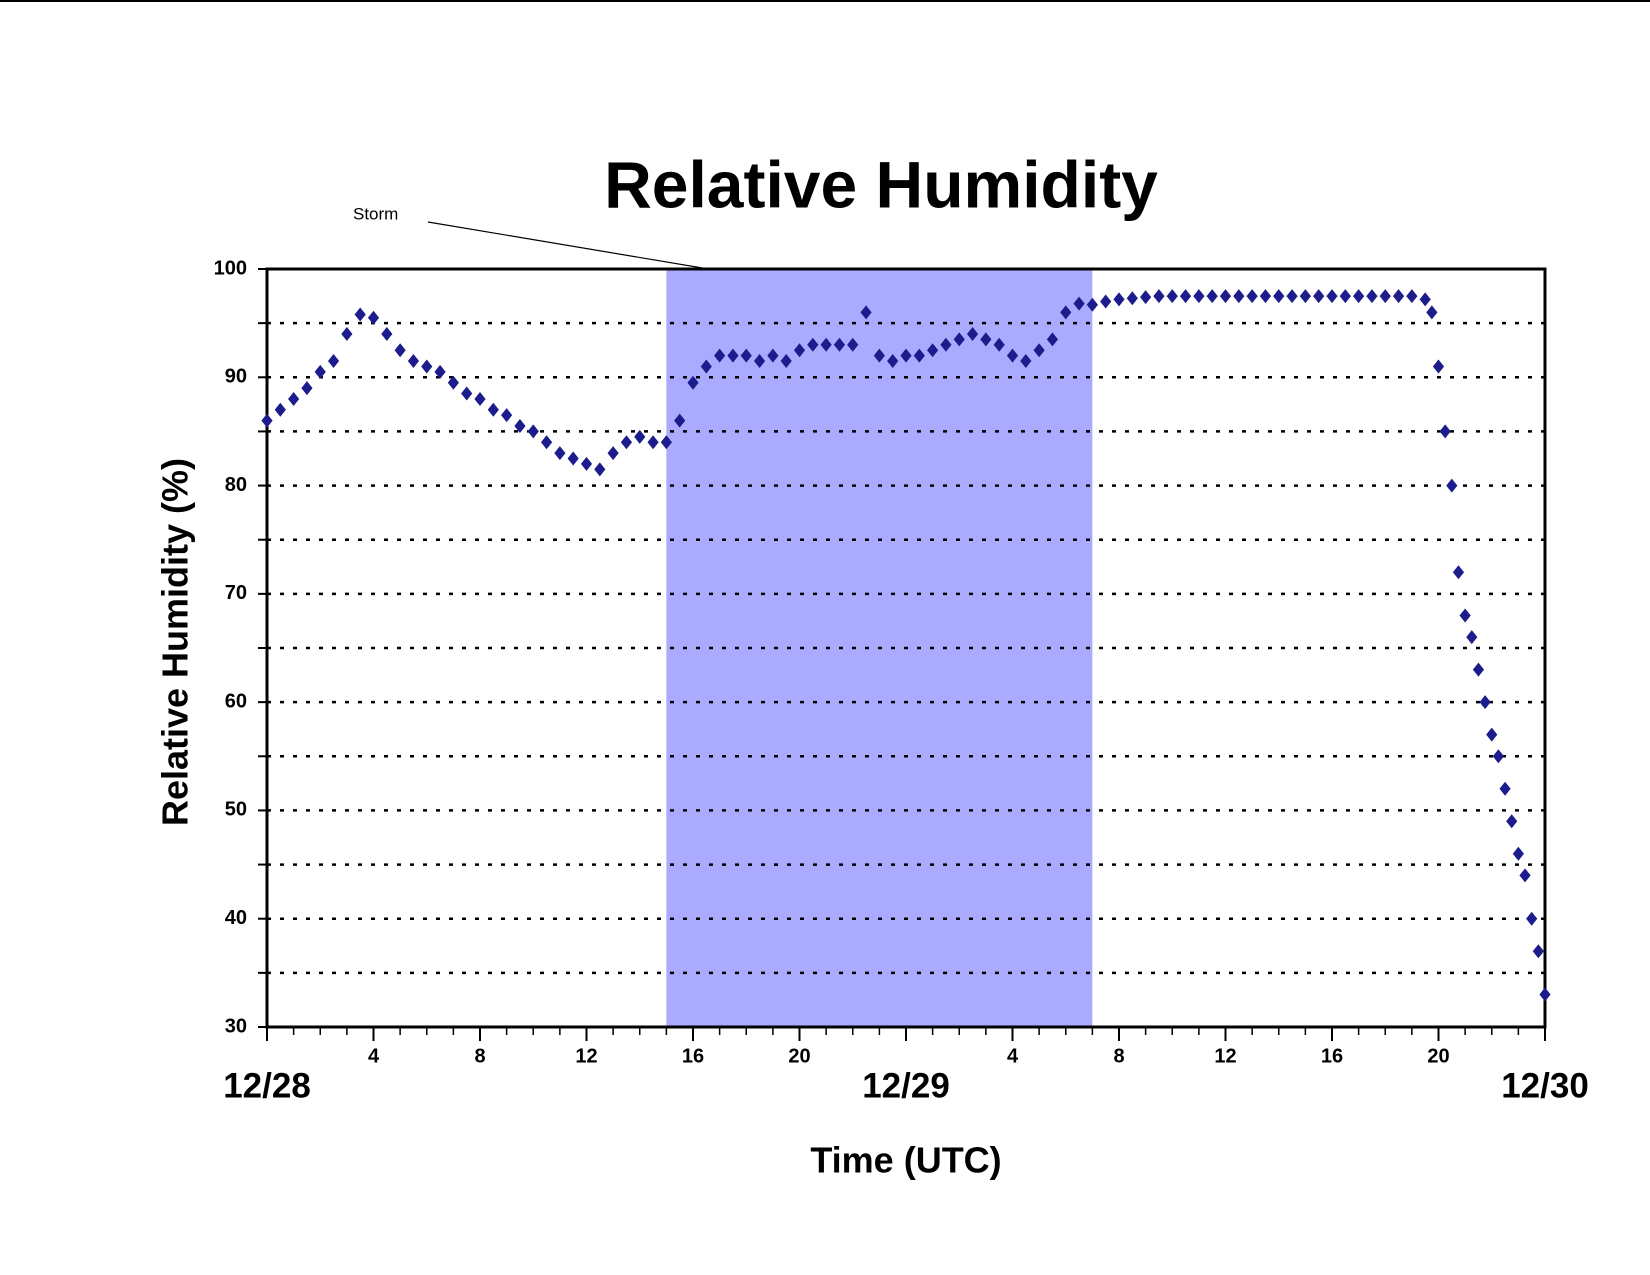 Image resolution: width=1650 pixels, height=1275 pixels. I want to click on y-tick-label: 30, so click(236, 1026).